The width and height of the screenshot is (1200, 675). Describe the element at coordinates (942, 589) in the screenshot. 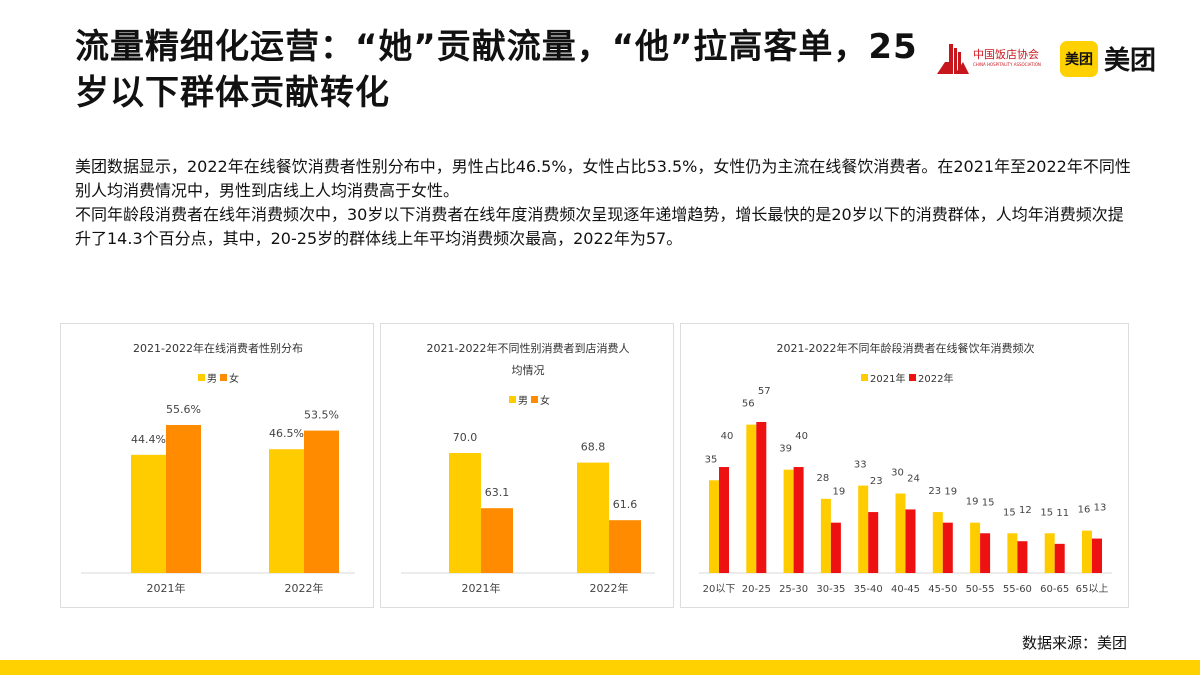

I see `x-tick-label: 45-50` at that location.